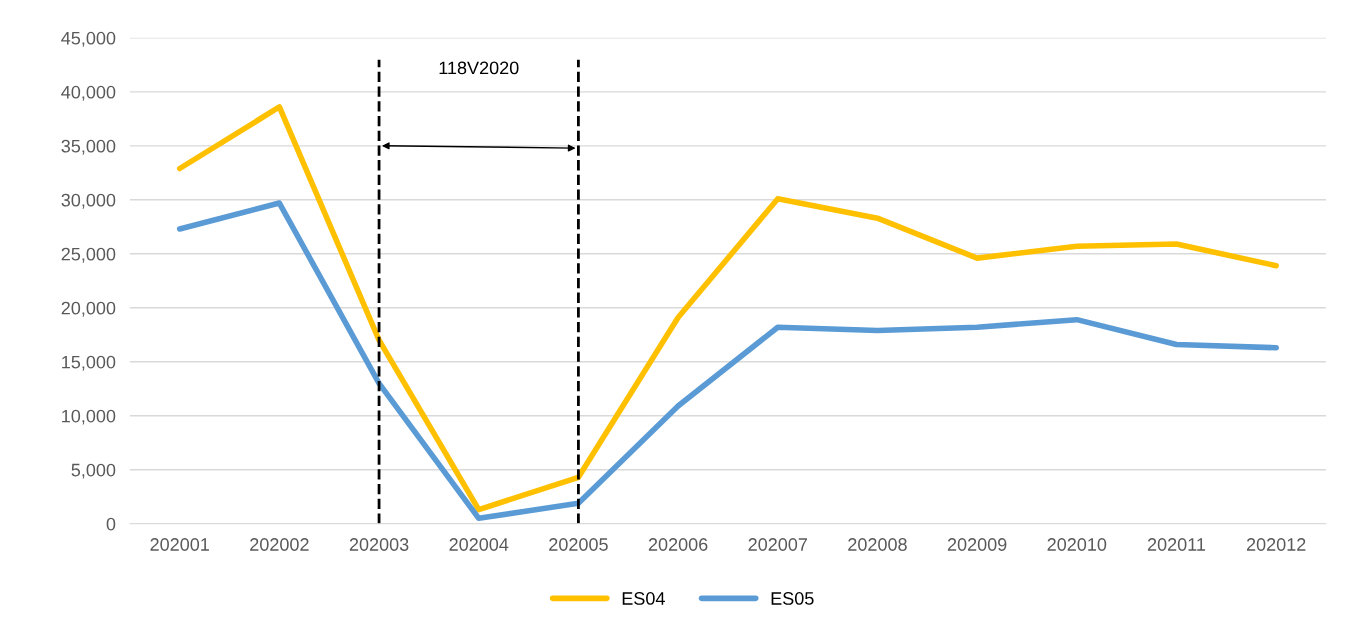 Image resolution: width=1367 pixels, height=631 pixels. Describe the element at coordinates (578, 544) in the screenshot. I see `x-tick-label: 202005` at that location.